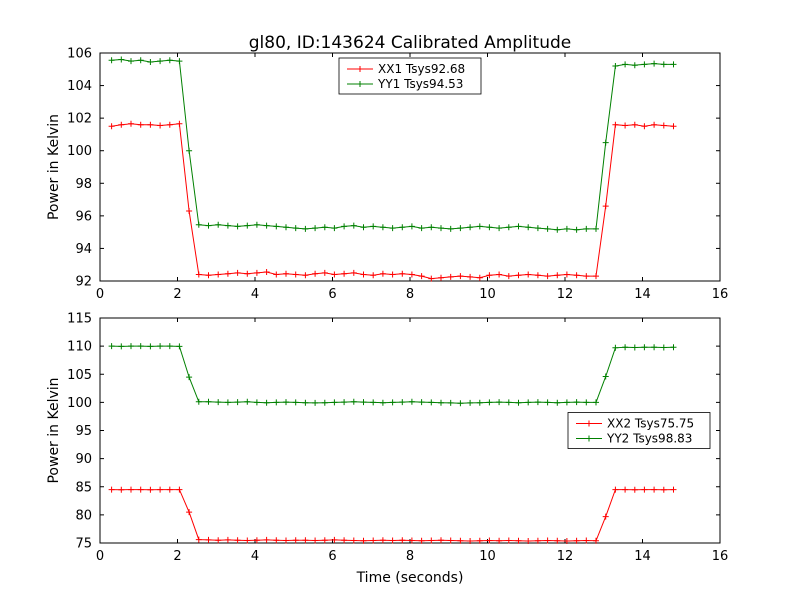 This screenshot has height=600, width=800. What do you see at coordinates (649, 439) in the screenshot?
I see `legend-label: YY2 Tsys98.83` at bounding box center [649, 439].